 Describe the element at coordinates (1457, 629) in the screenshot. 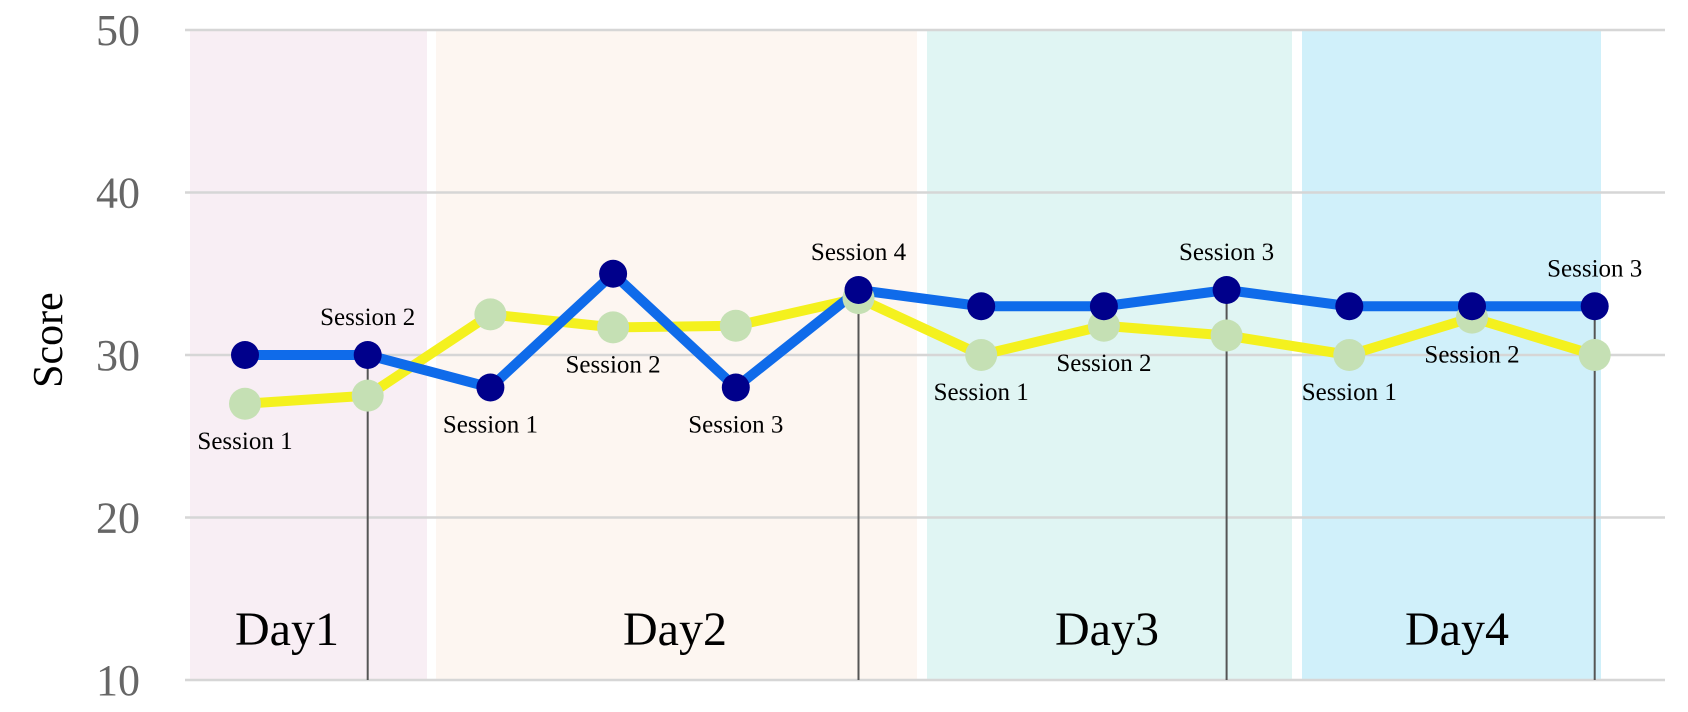

I see `day-label: Day4` at that location.